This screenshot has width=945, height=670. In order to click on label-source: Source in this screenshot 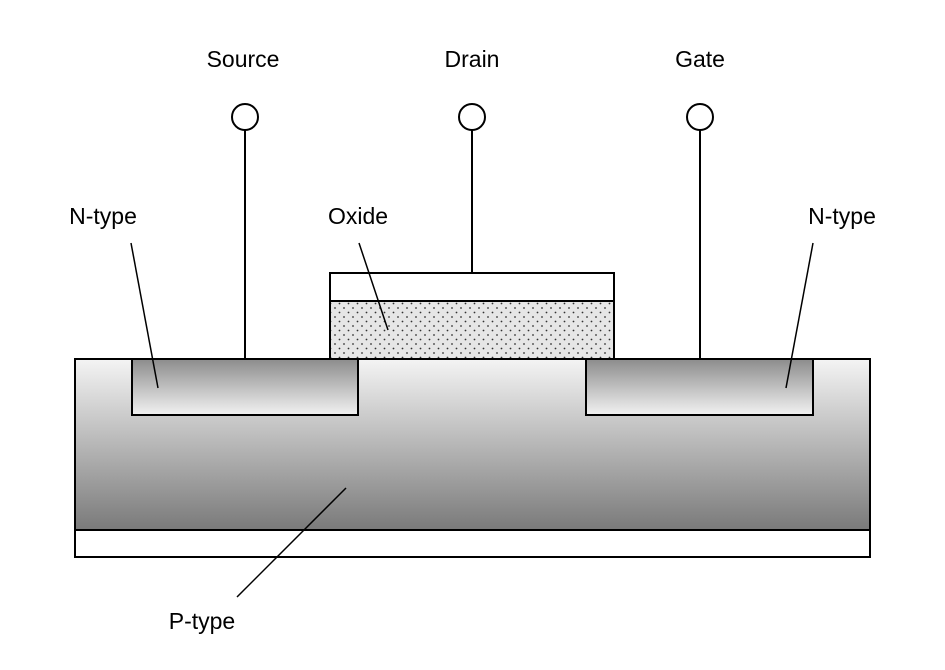, I will do `click(243, 59)`.